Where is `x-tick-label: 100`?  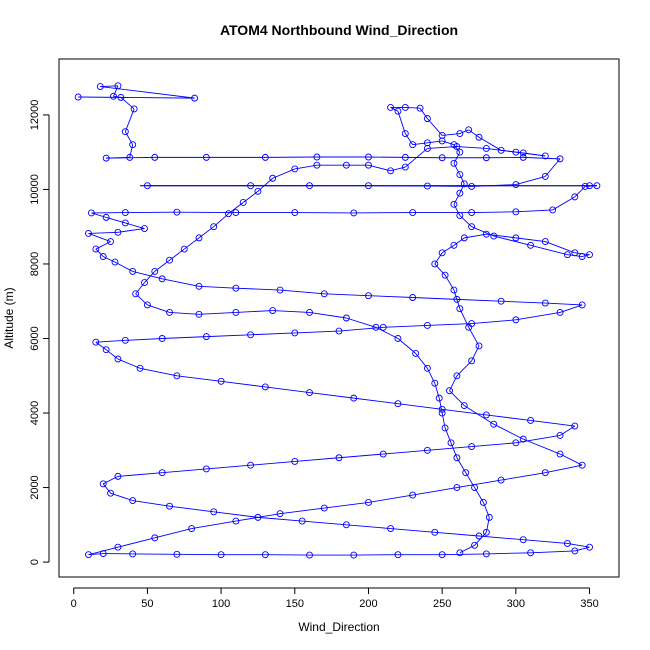 x-tick-label: 100 is located at coordinates (221, 604).